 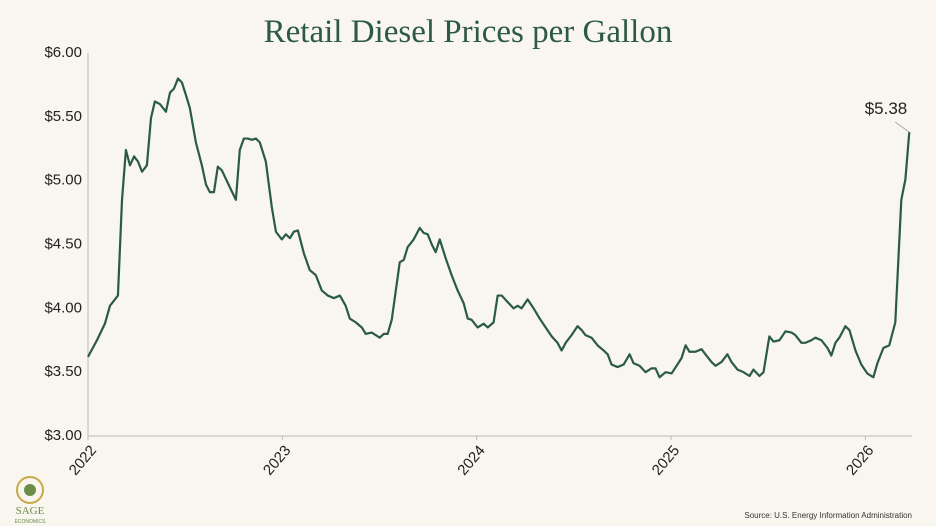 What do you see at coordinates (63, 52) in the screenshot?
I see `y-tick-label: $6.00` at bounding box center [63, 52].